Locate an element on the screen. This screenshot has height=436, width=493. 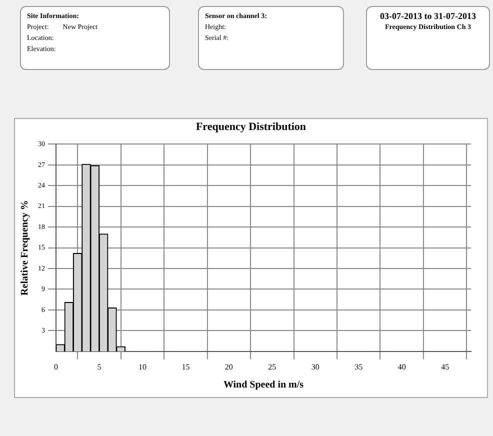
text: 03-07-2013 to 31-07-2013 is located at coordinates (428, 16).